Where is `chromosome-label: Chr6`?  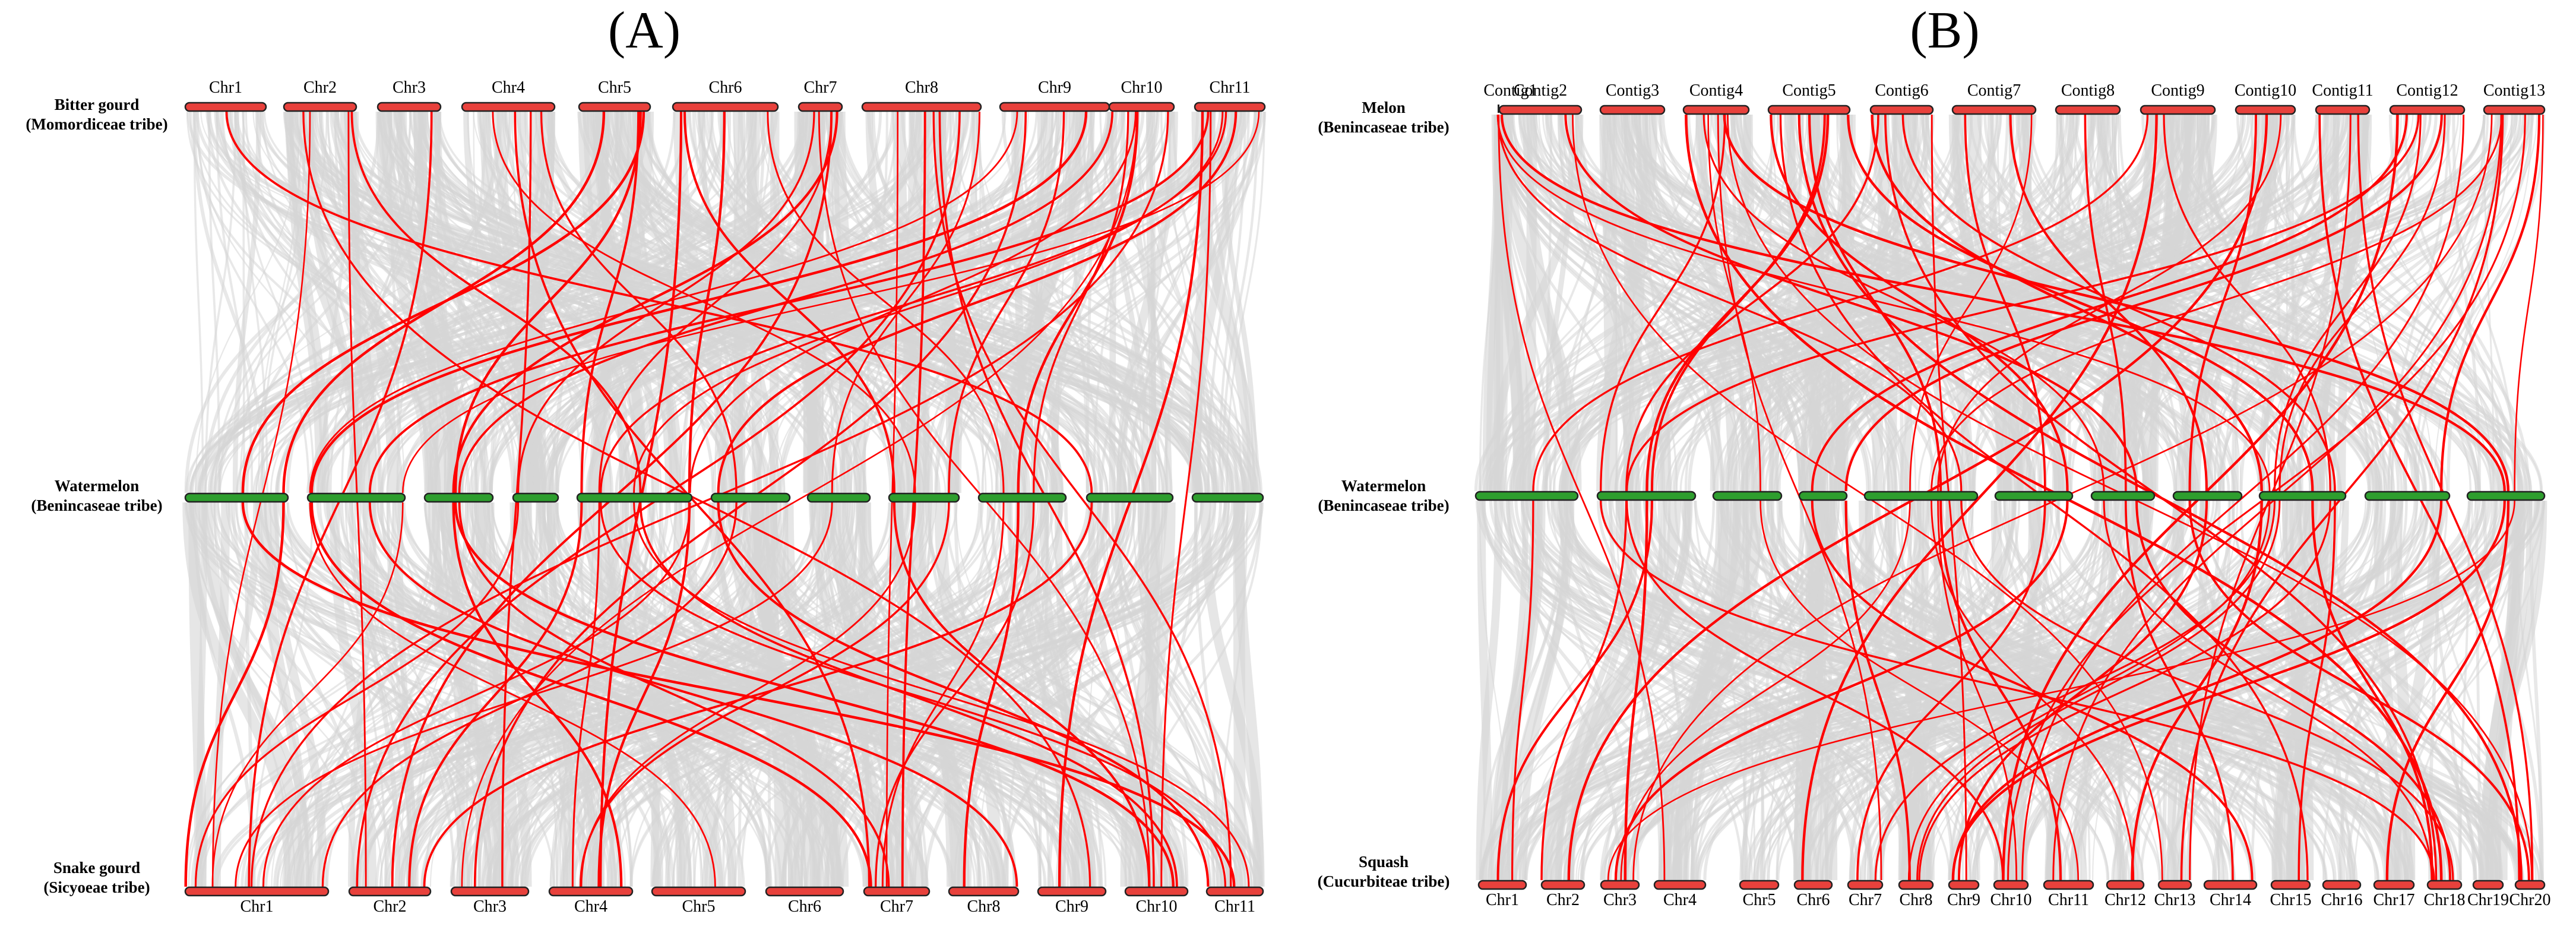
chromosome-label: Chr6 is located at coordinates (1813, 900).